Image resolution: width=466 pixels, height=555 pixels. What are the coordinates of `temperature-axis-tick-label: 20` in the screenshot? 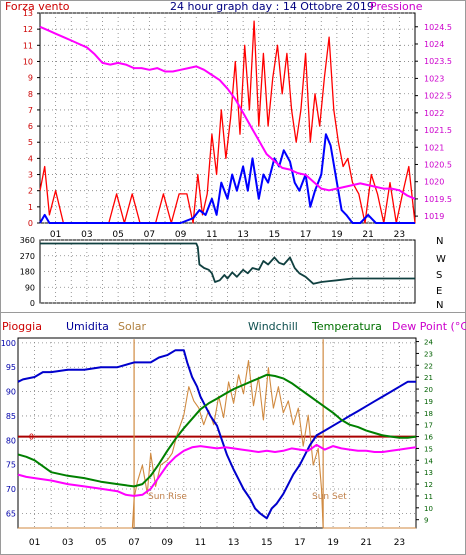 It's located at (428, 390).